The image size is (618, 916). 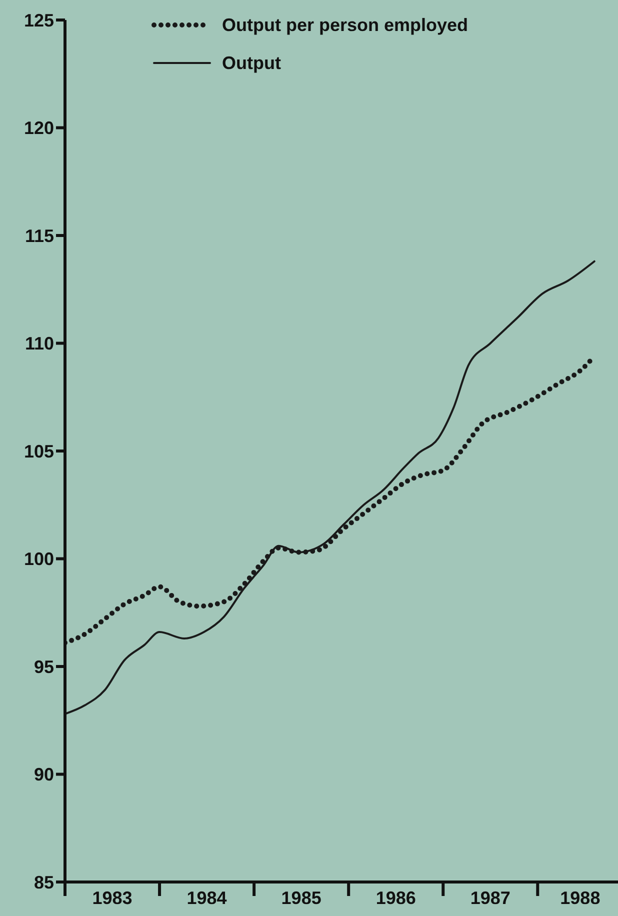 I want to click on y-tick-label: 95, so click(x=44, y=666).